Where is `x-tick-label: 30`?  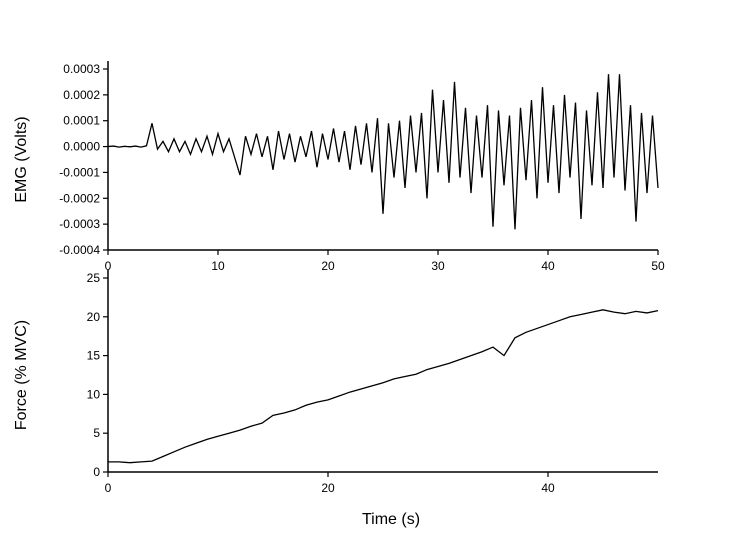 x-tick-label: 30 is located at coordinates (438, 266).